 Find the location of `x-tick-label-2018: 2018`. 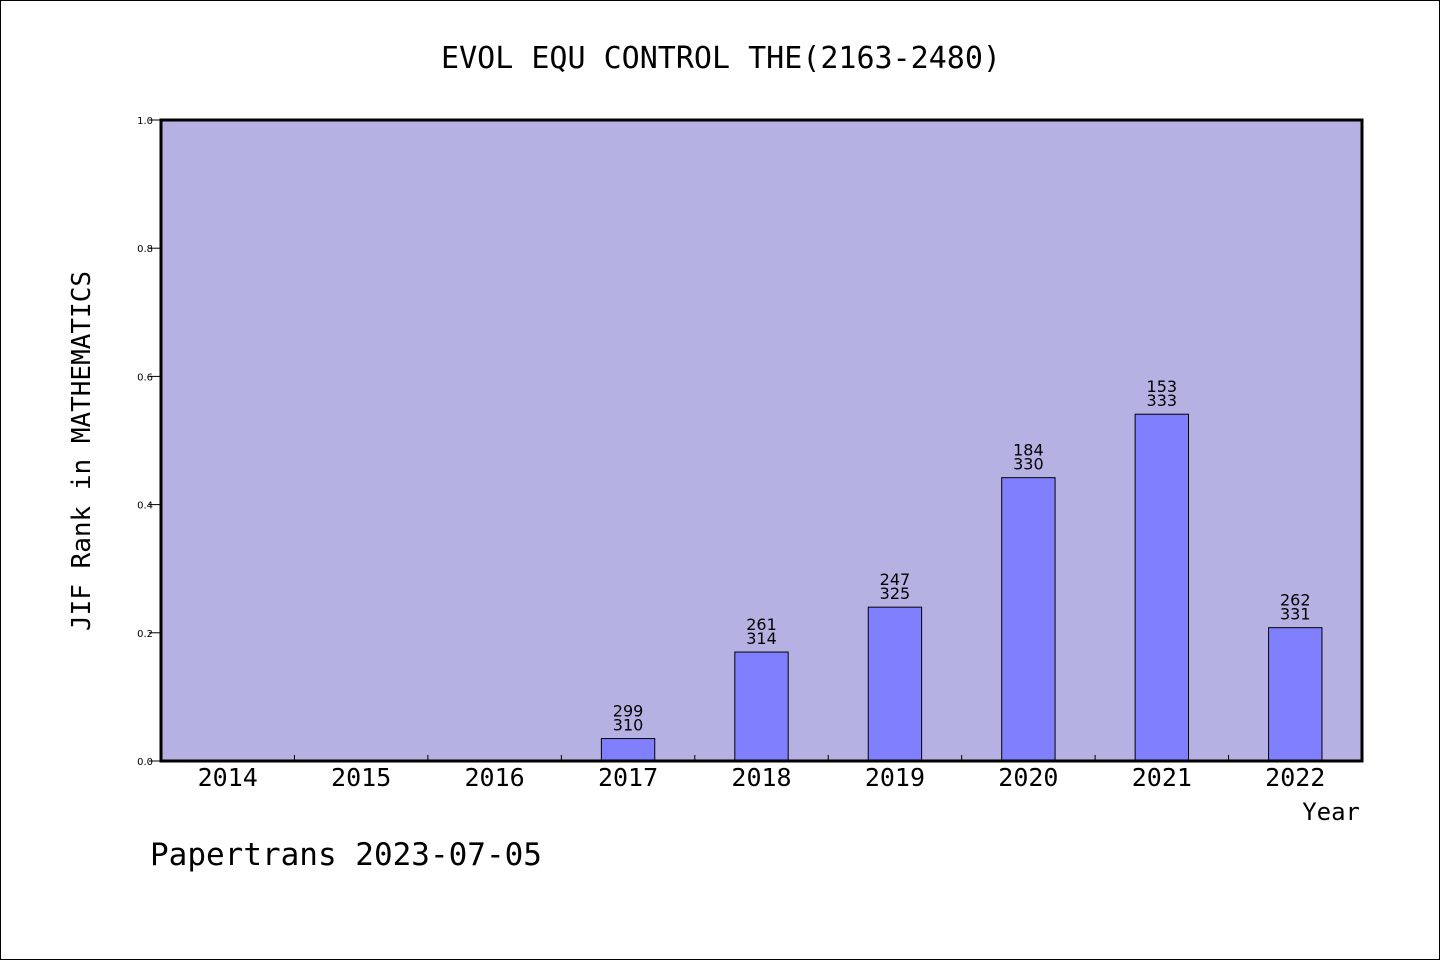

x-tick-label-2018: 2018 is located at coordinates (761, 777).